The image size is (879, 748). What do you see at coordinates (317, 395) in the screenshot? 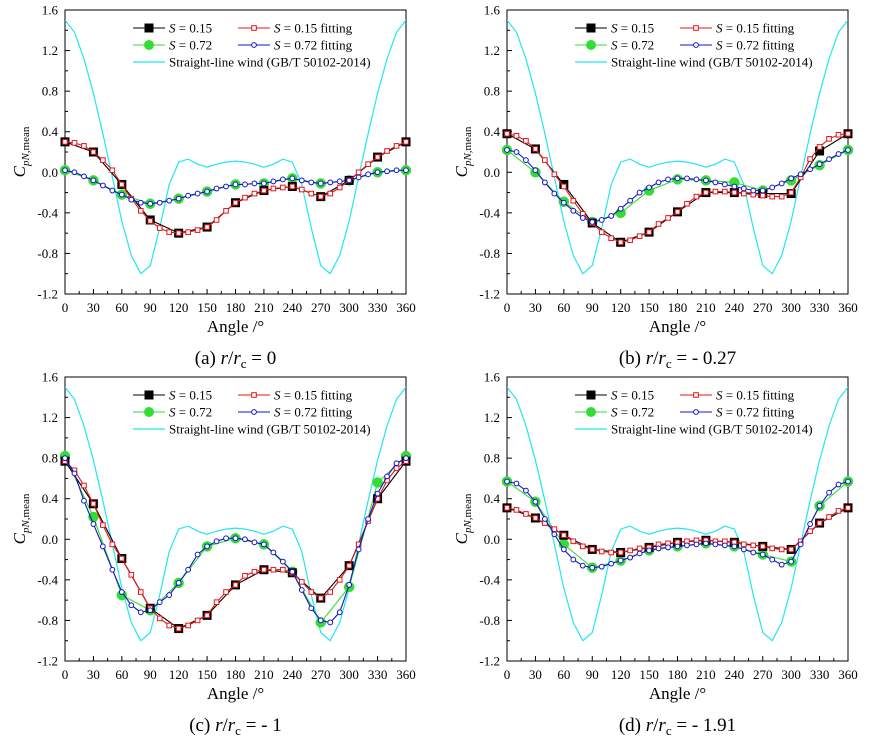
I see `legend-rest: = 0.15 fitting` at bounding box center [317, 395].